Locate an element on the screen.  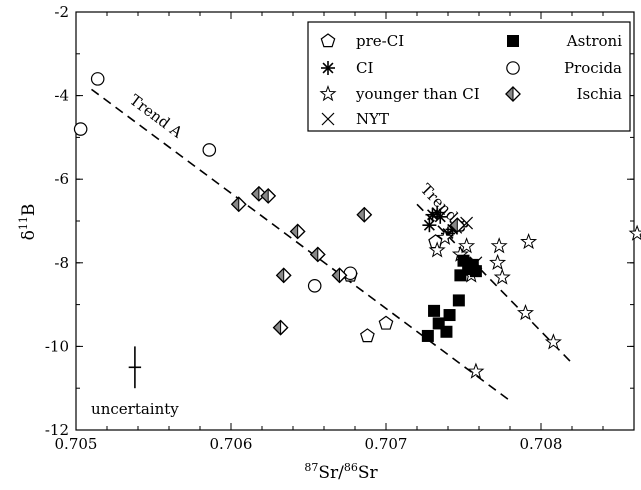
trend-label: Trend B is located at coordinates (445, 208).